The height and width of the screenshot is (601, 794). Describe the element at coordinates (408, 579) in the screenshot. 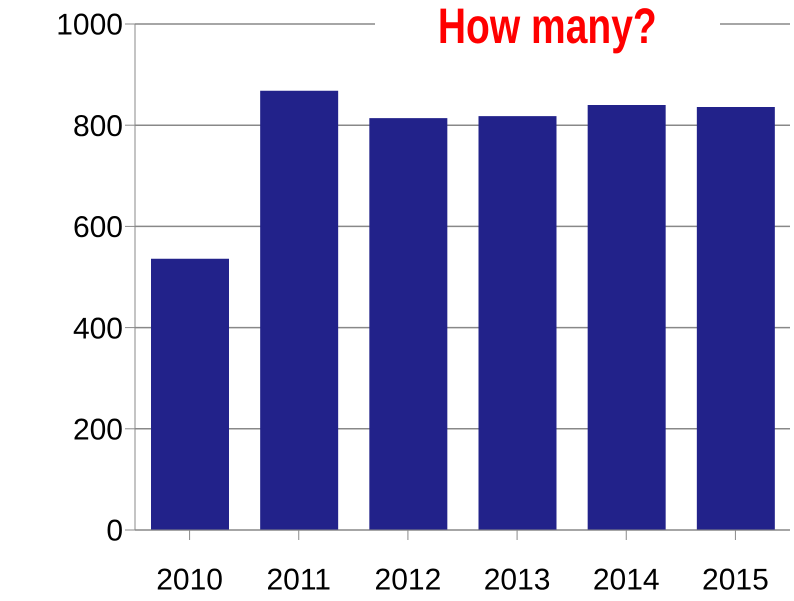

I see `x-tick-label: 2012` at that location.